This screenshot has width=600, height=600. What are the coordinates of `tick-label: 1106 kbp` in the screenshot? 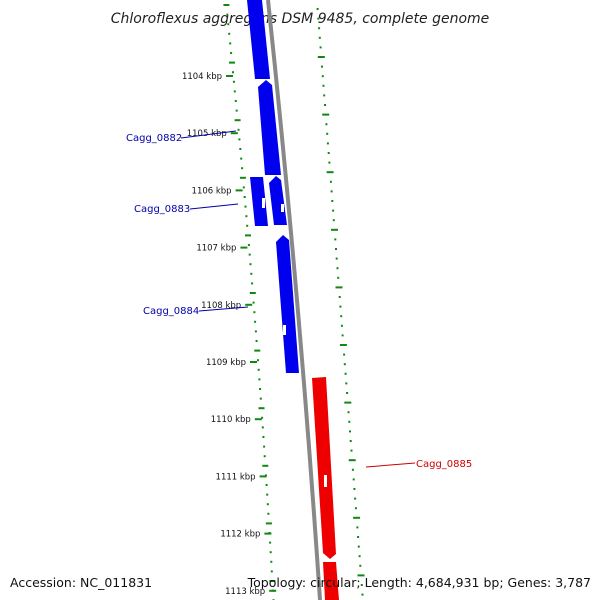 It's located at (212, 191).